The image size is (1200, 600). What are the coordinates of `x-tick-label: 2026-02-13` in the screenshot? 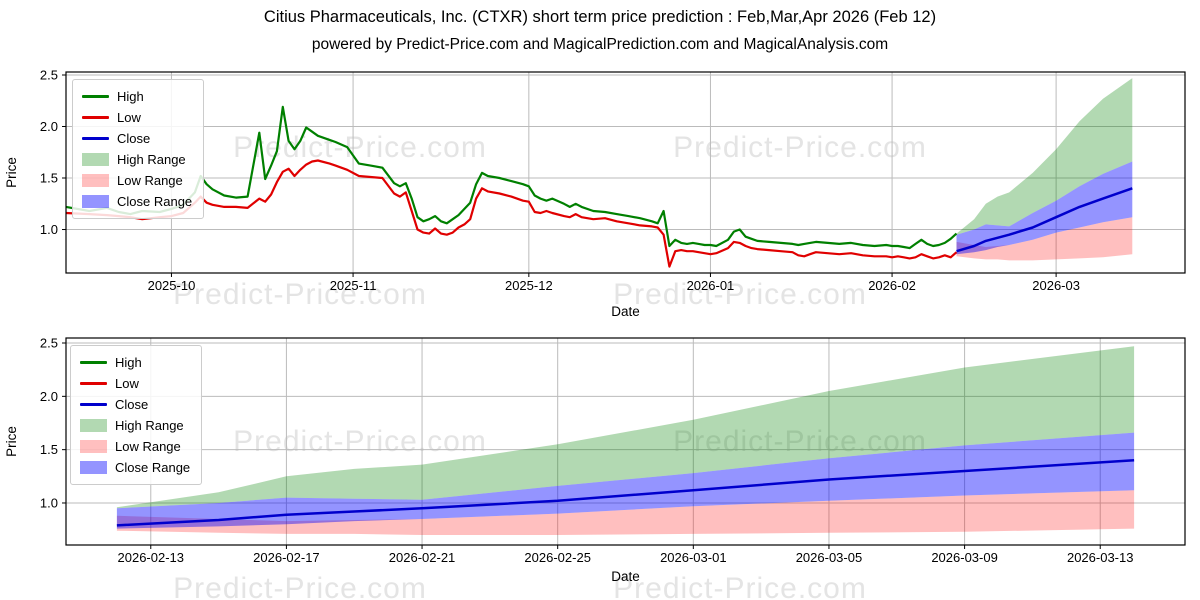 It's located at (151, 557).